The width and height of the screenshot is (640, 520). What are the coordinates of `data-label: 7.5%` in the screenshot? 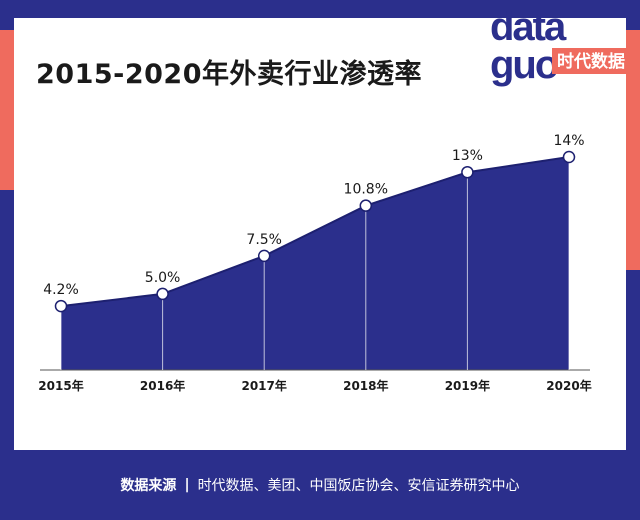 It's located at (264, 240).